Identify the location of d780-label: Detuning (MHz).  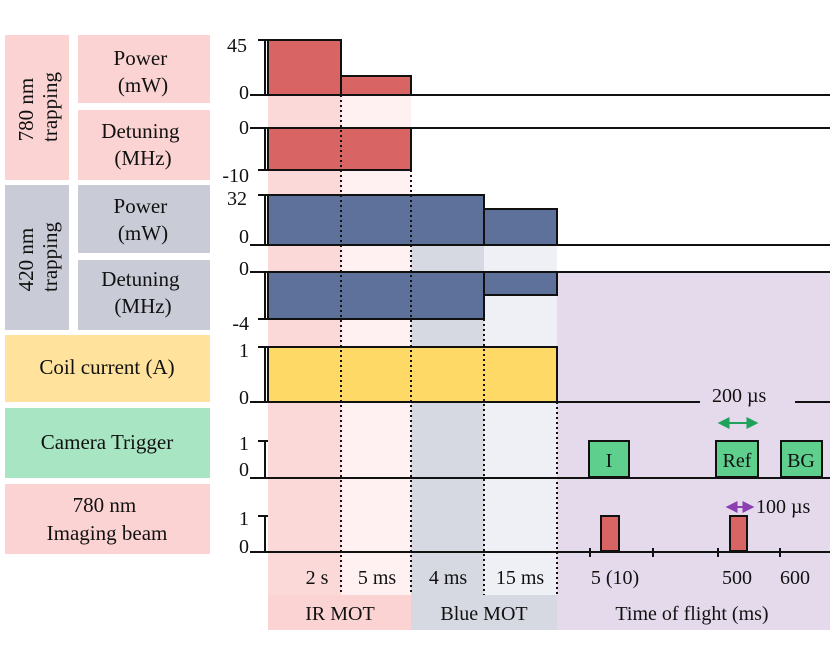
(142, 144).